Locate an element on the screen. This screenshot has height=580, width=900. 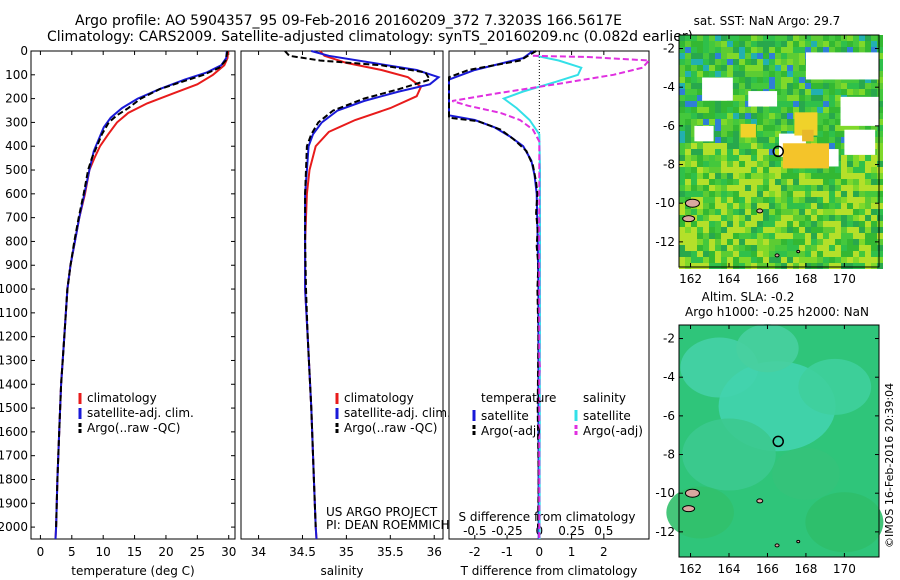
timestamp-stamp: ©IMOS 16-Feb-2016 20:39:04 is located at coordinates (889, 465).